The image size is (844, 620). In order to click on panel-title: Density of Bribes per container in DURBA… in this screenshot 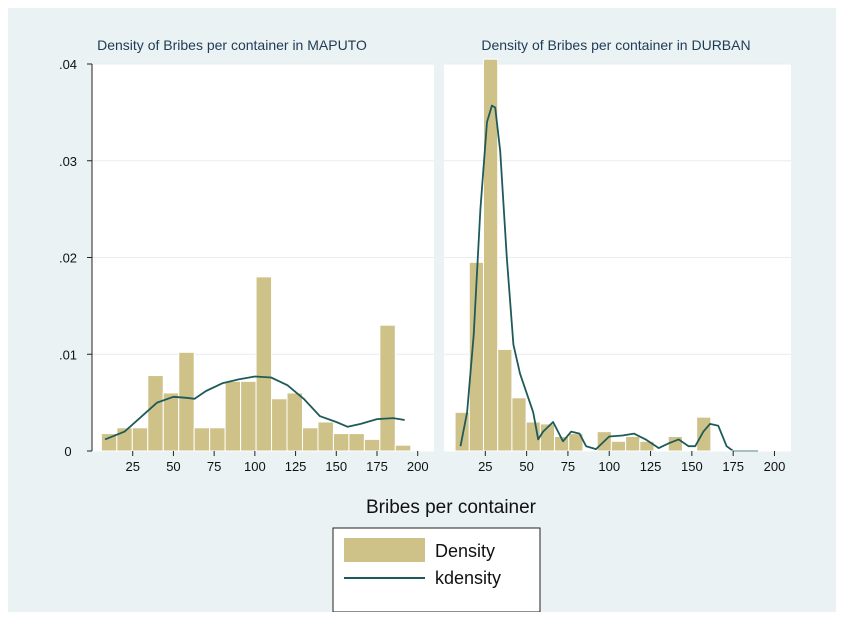, I will do `click(615, 45)`.